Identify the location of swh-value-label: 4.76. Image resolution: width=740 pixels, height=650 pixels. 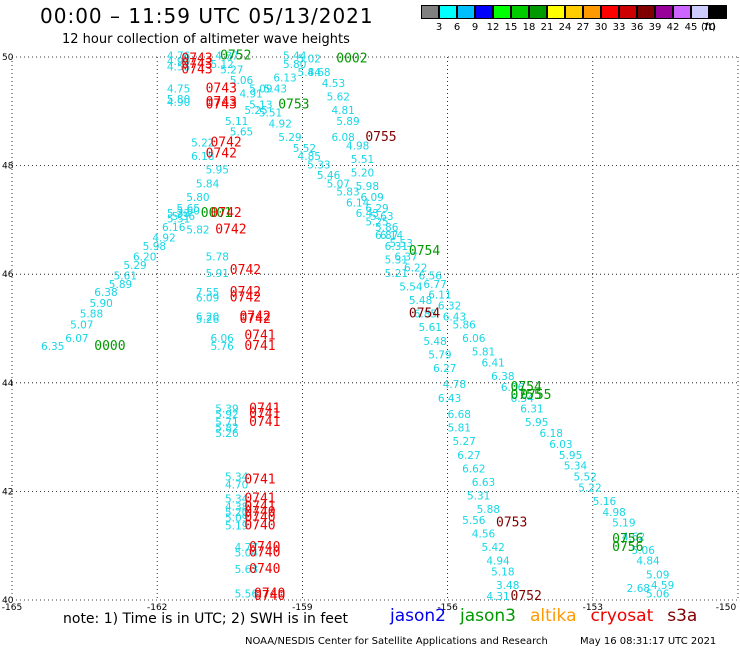
(179, 57).